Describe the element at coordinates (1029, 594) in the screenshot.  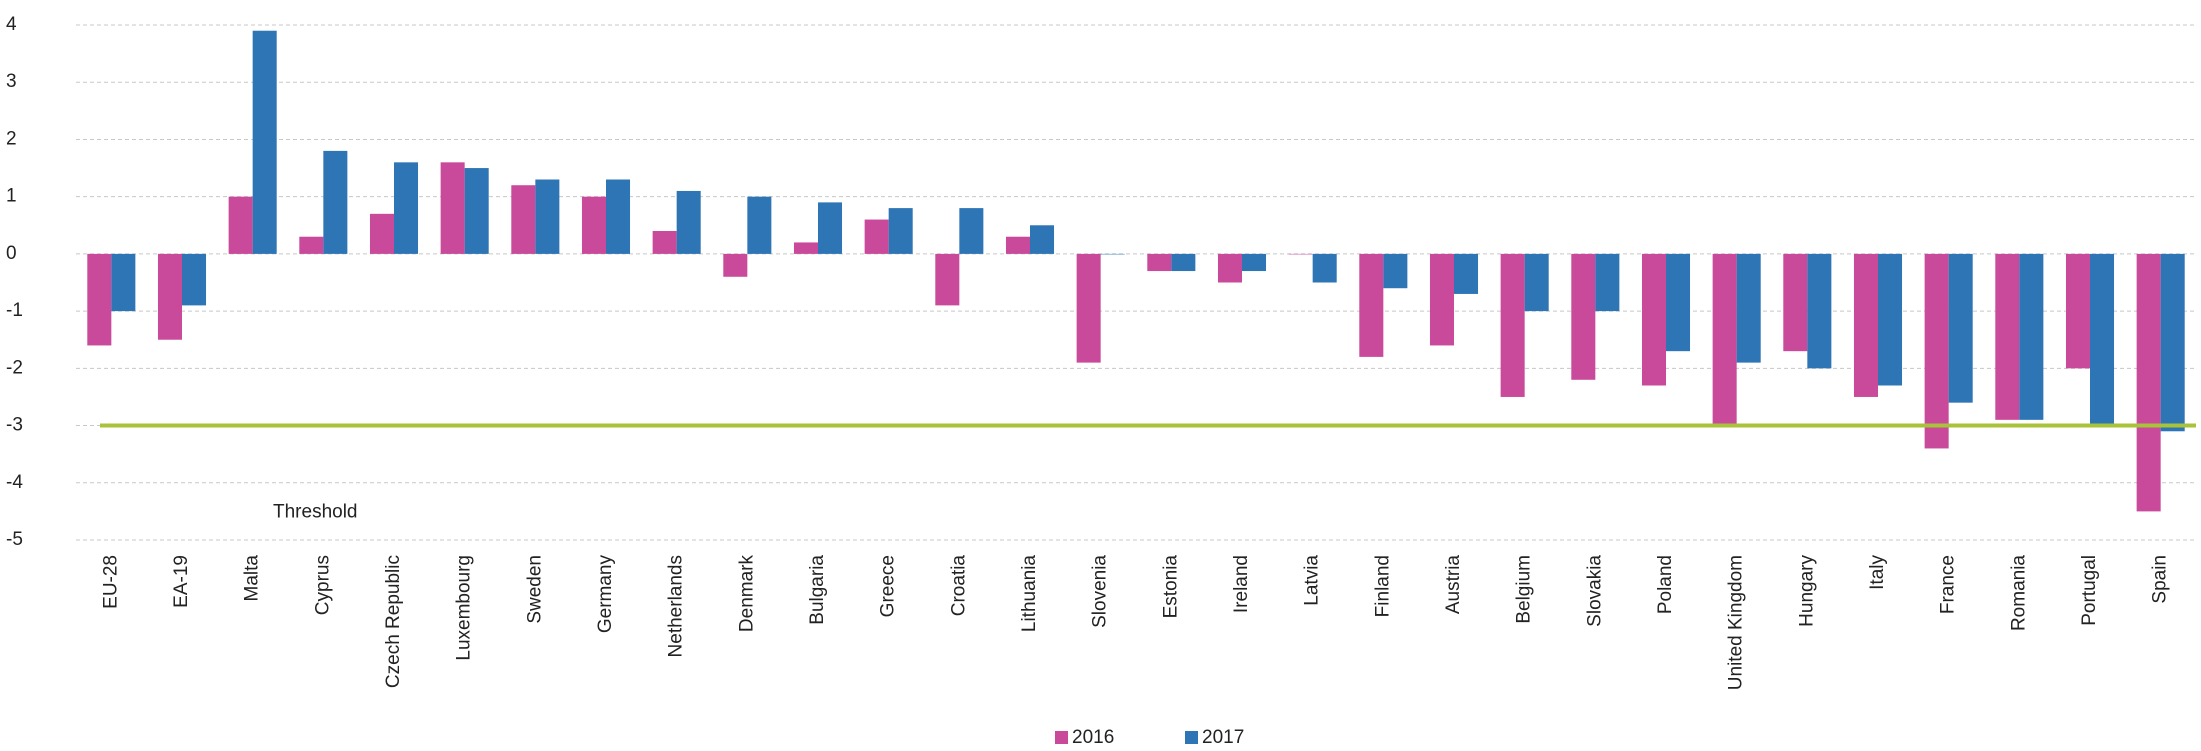
I see `x-tick-label: Lithuania` at that location.